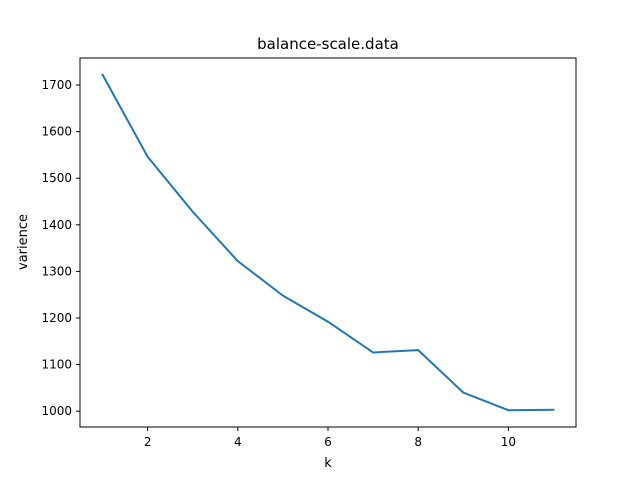 The height and width of the screenshot is (480, 640). What do you see at coordinates (56, 271) in the screenshot?
I see `y-tick-label: 1300` at bounding box center [56, 271].